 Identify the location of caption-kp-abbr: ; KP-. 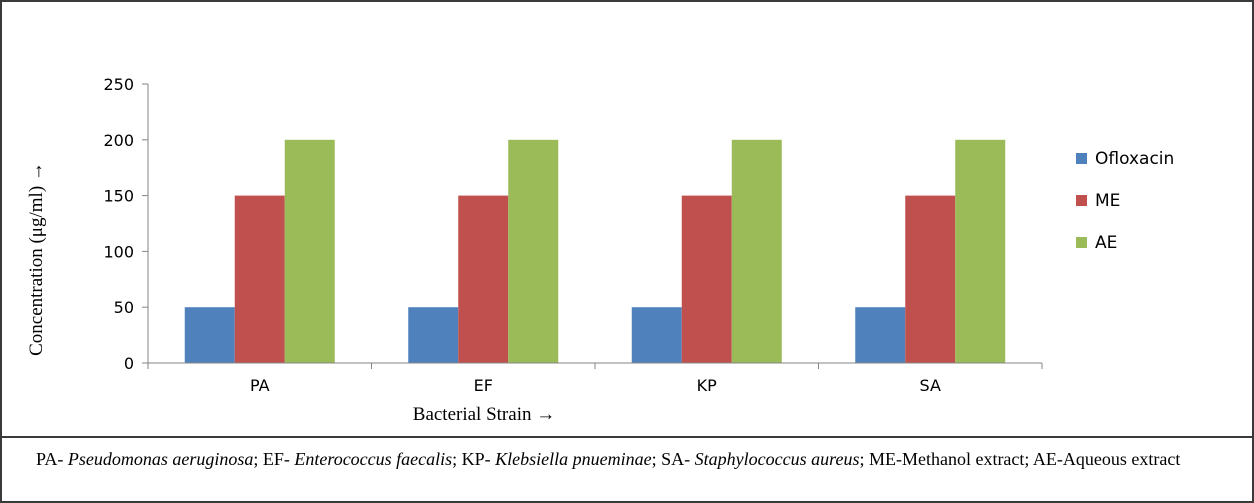
(474, 459).